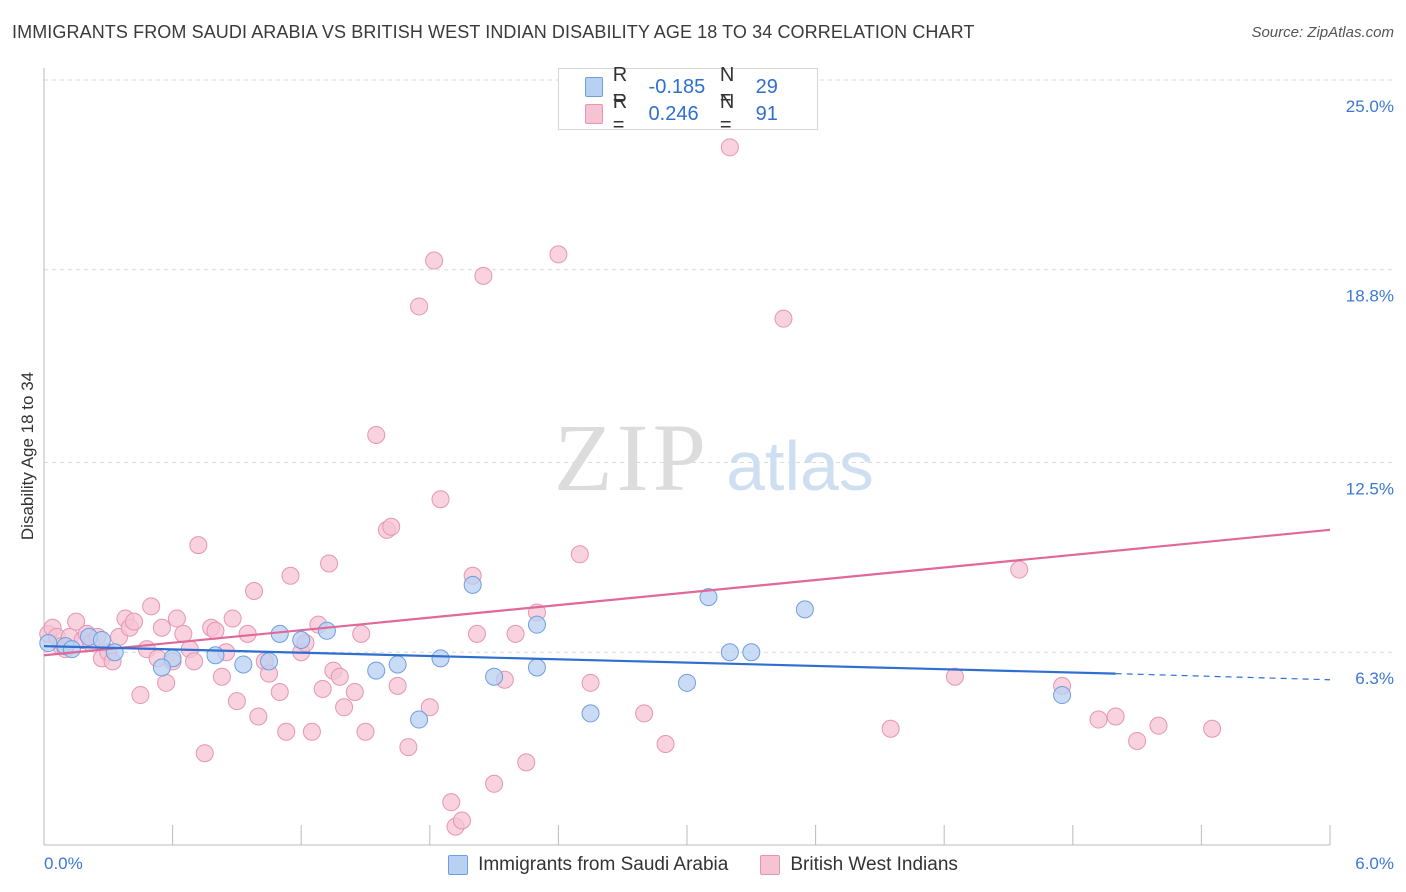  What do you see at coordinates (1370, 106) in the screenshot?
I see `y-tick-label: 25.0%` at bounding box center [1370, 106].